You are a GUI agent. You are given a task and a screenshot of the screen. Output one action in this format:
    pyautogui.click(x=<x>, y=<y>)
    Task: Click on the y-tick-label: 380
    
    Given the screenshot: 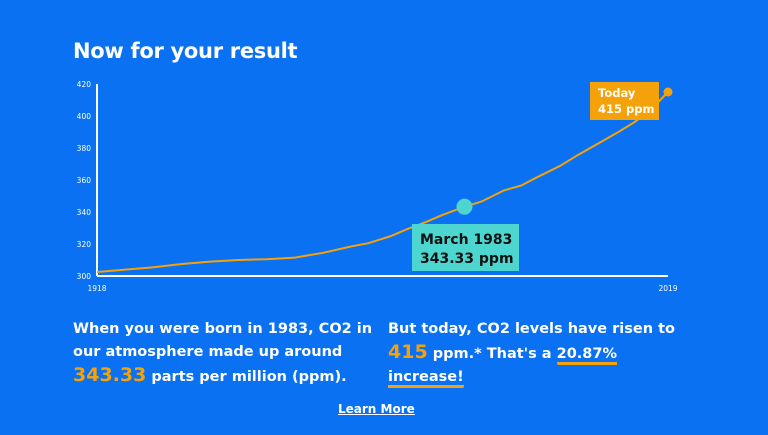 What is the action you would take?
    pyautogui.click(x=84, y=148)
    